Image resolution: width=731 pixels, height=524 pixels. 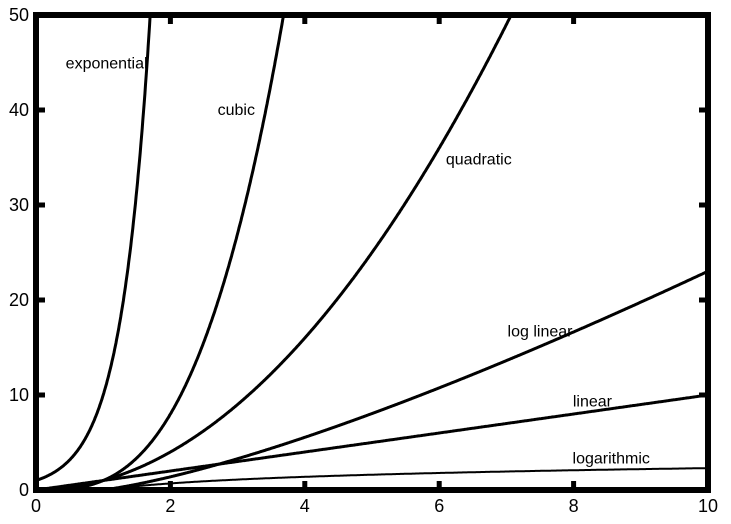 What do you see at coordinates (479, 159) in the screenshot?
I see `curve-label-quadratic: quadratic` at bounding box center [479, 159].